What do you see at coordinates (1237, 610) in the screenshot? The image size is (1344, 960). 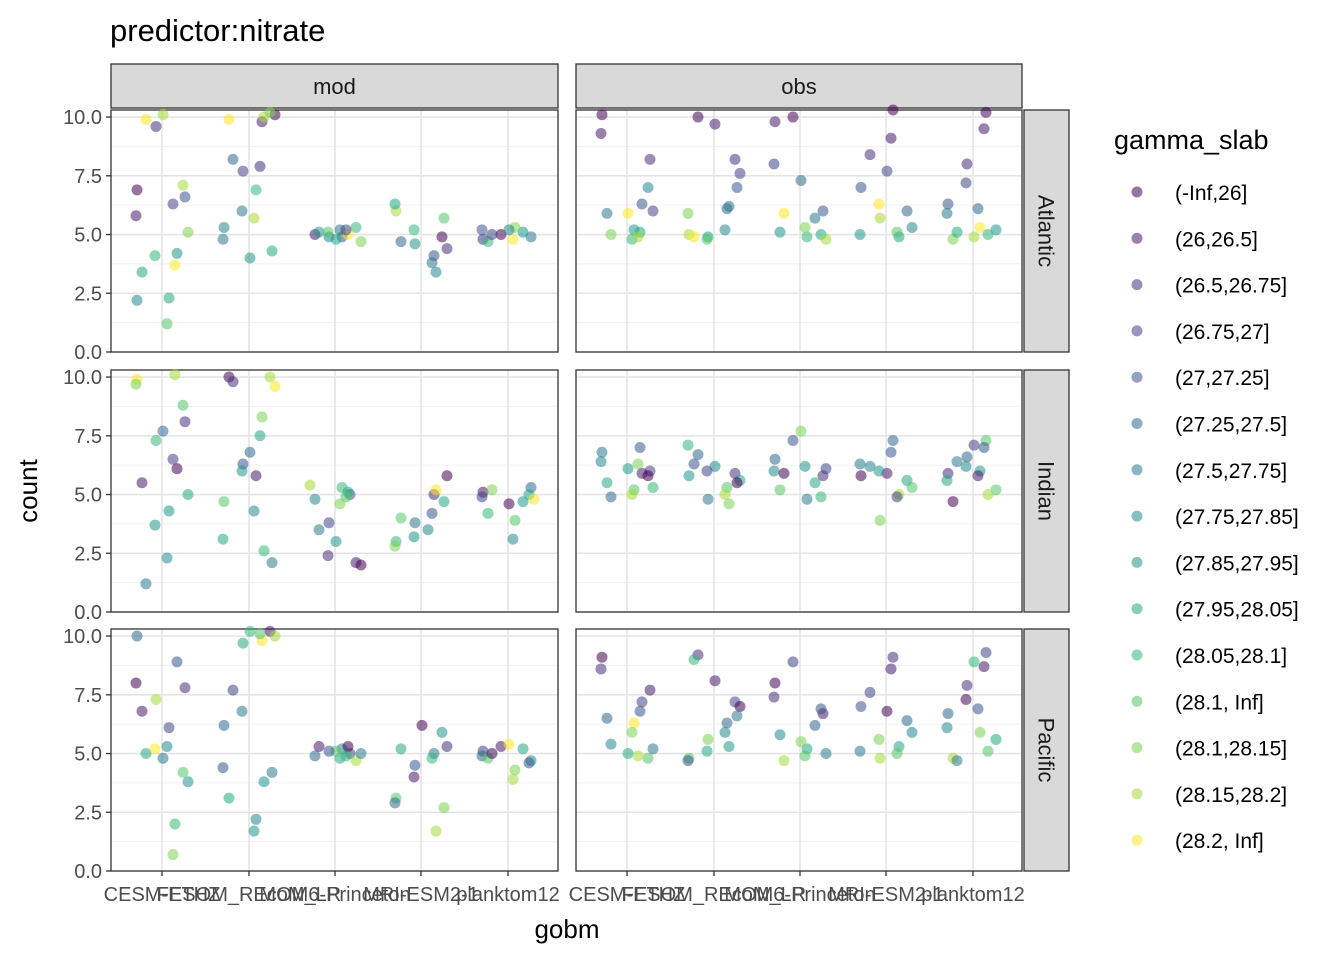 I see `legend-label: (27.95,28.05]` at bounding box center [1237, 610].